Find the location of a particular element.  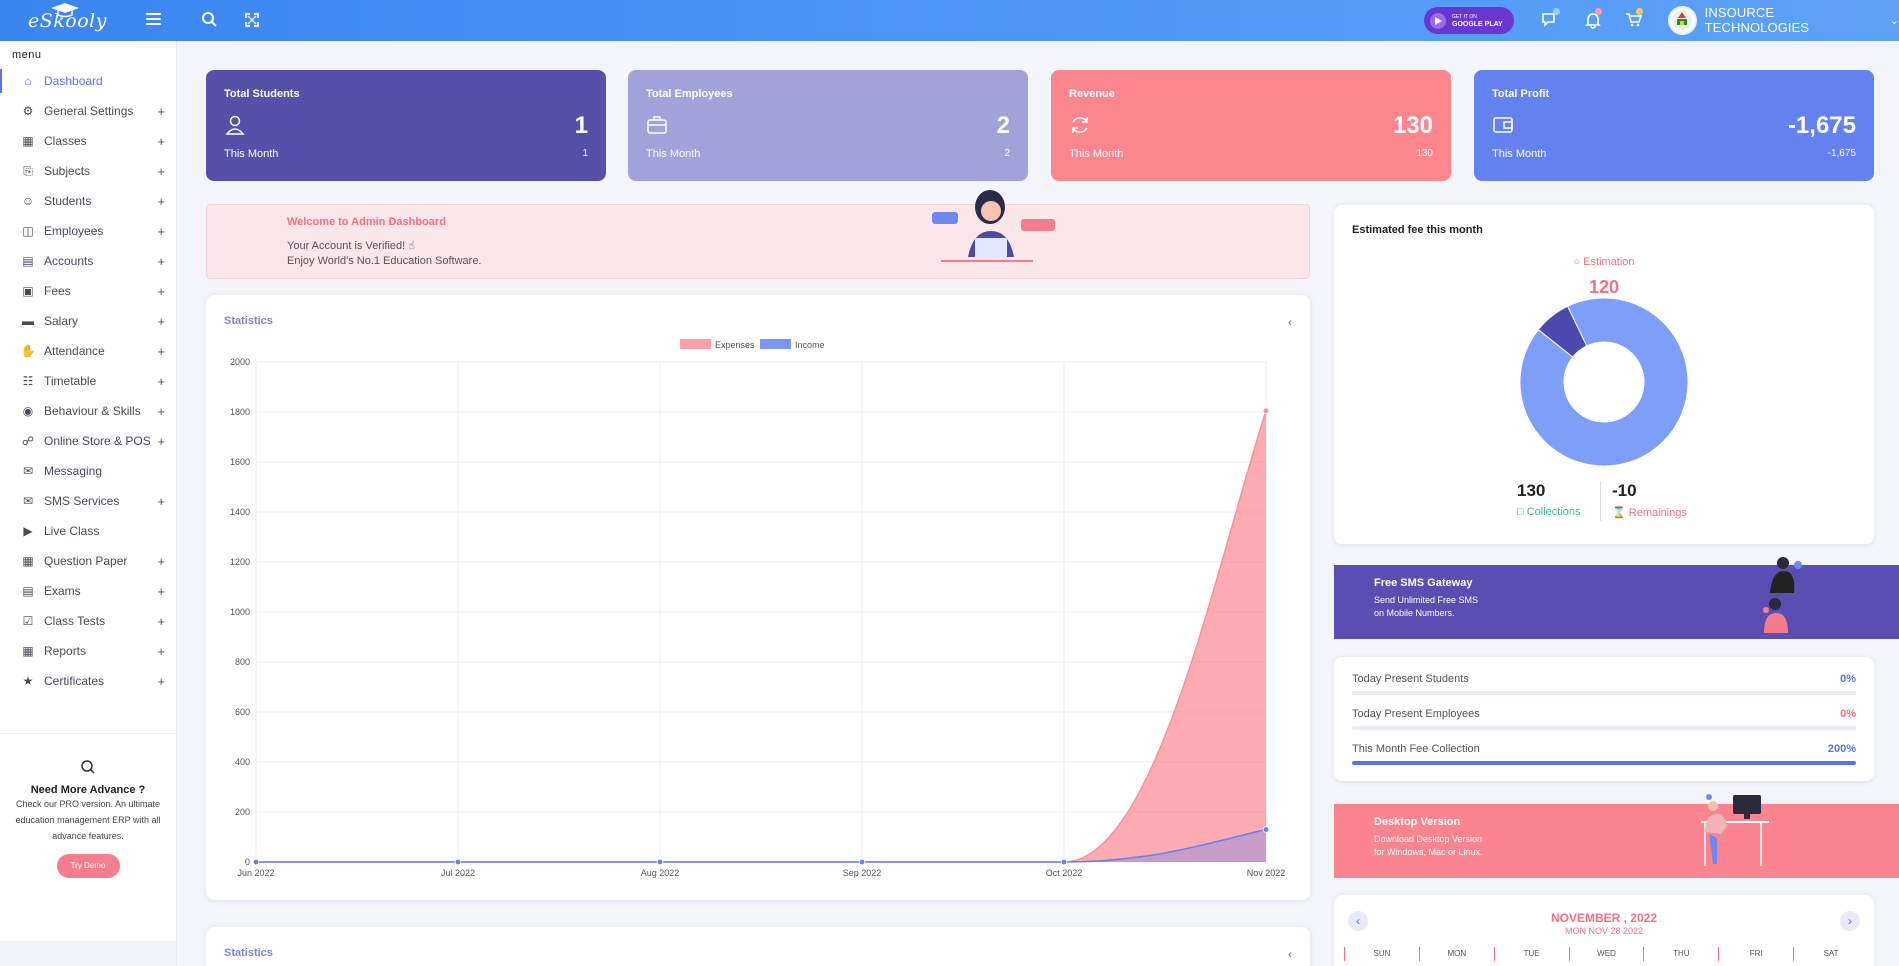

sidebar-item-online-store-pos: ☍ Online Store & POS + is located at coordinates (88, 441).